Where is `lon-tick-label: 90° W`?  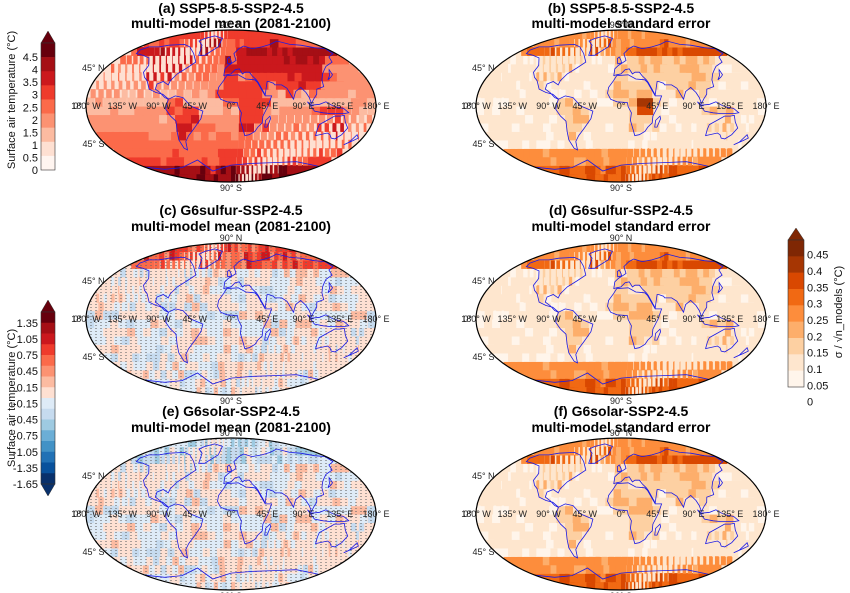 lon-tick-label: 90° W is located at coordinates (548, 514).